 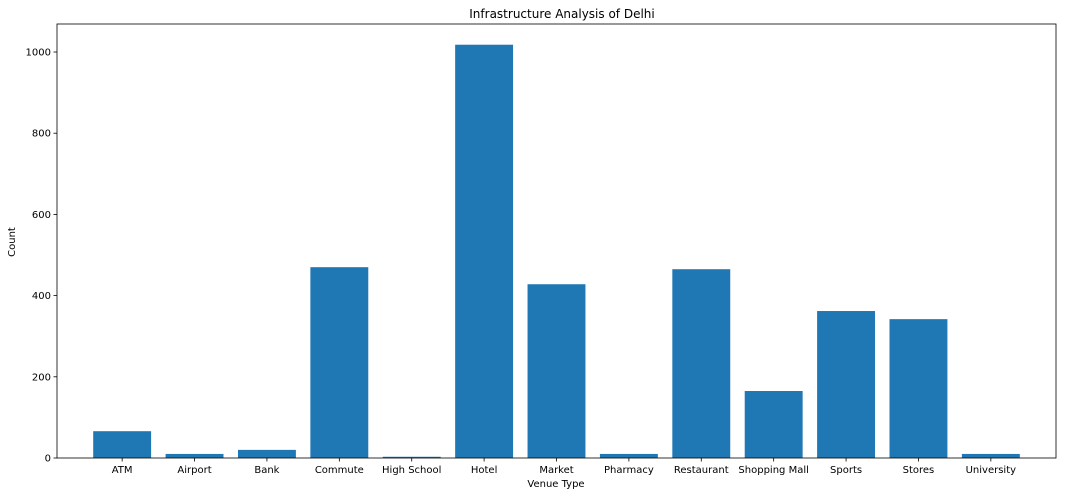 What do you see at coordinates (555, 484) in the screenshot?
I see `x-axis-label: Venue Type` at bounding box center [555, 484].